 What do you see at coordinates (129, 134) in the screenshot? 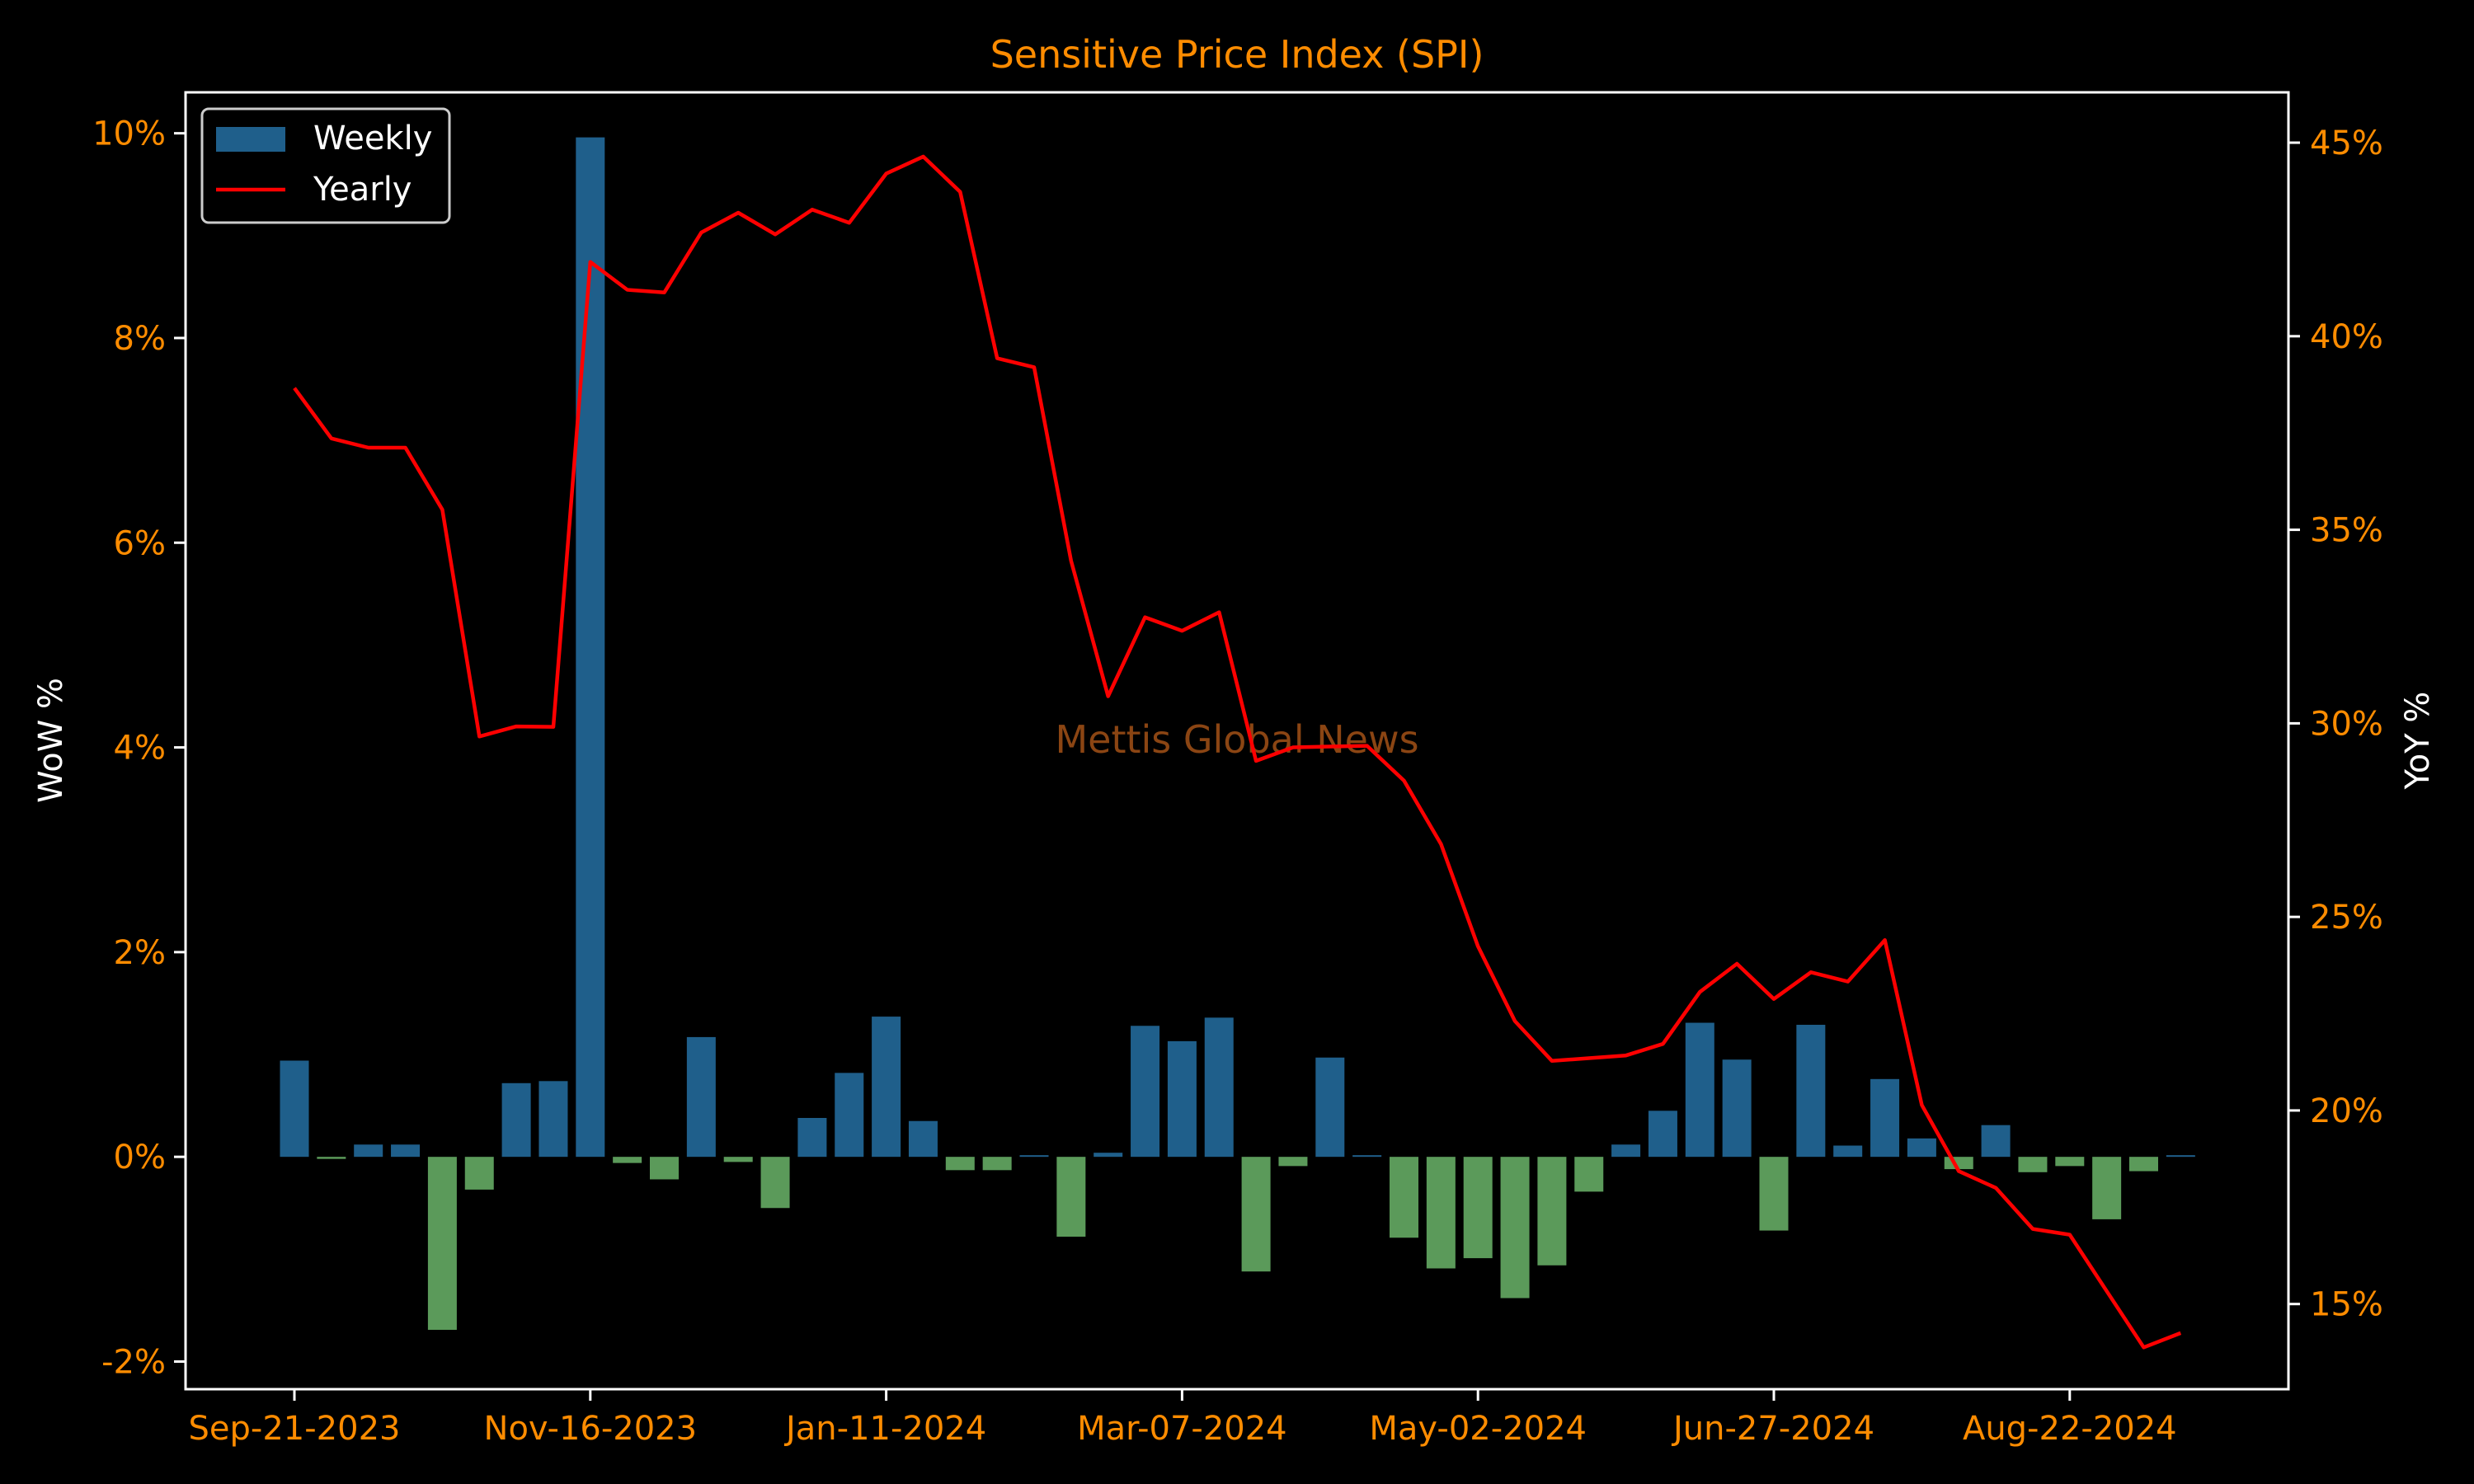
I see `left-axis-tick-label: 10%` at bounding box center [129, 134].